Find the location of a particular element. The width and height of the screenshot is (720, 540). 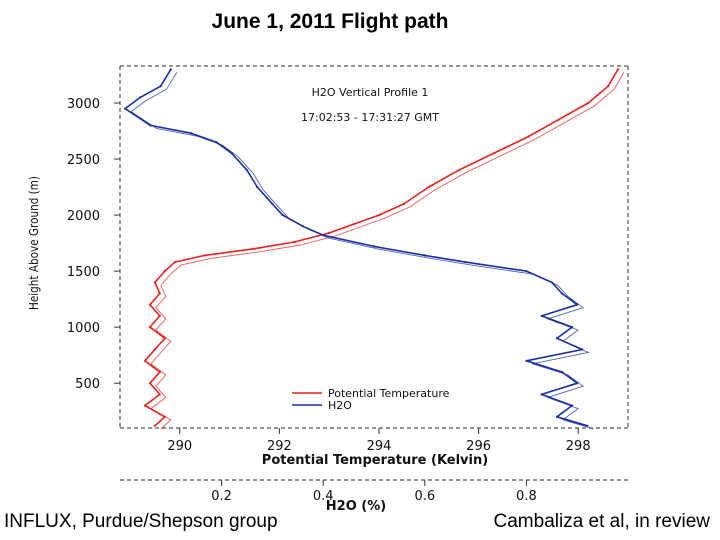

x-top-axis: 0.2 0.4 0.6 0.8 is located at coordinates (374, 492).